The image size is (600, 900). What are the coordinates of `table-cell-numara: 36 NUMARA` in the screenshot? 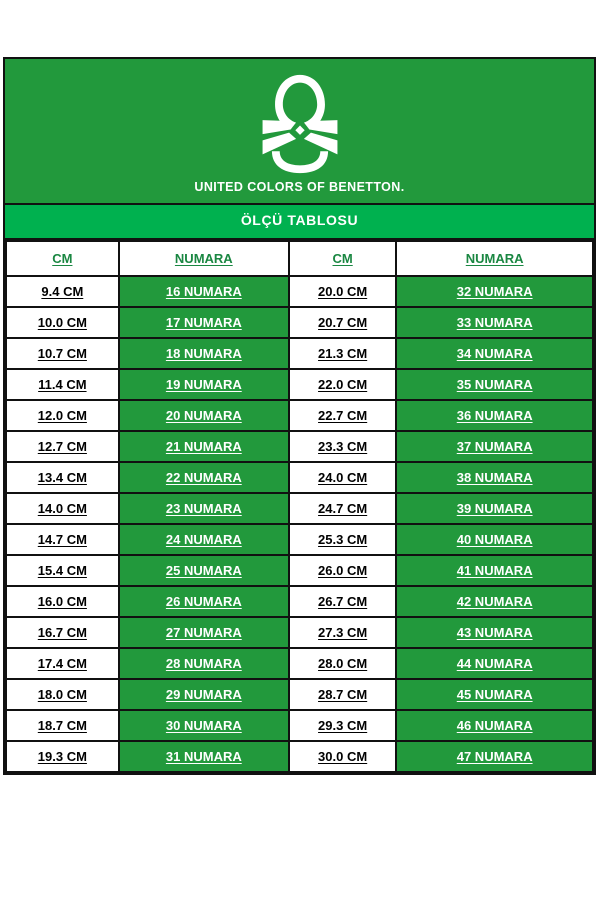 It's located at (494, 415).